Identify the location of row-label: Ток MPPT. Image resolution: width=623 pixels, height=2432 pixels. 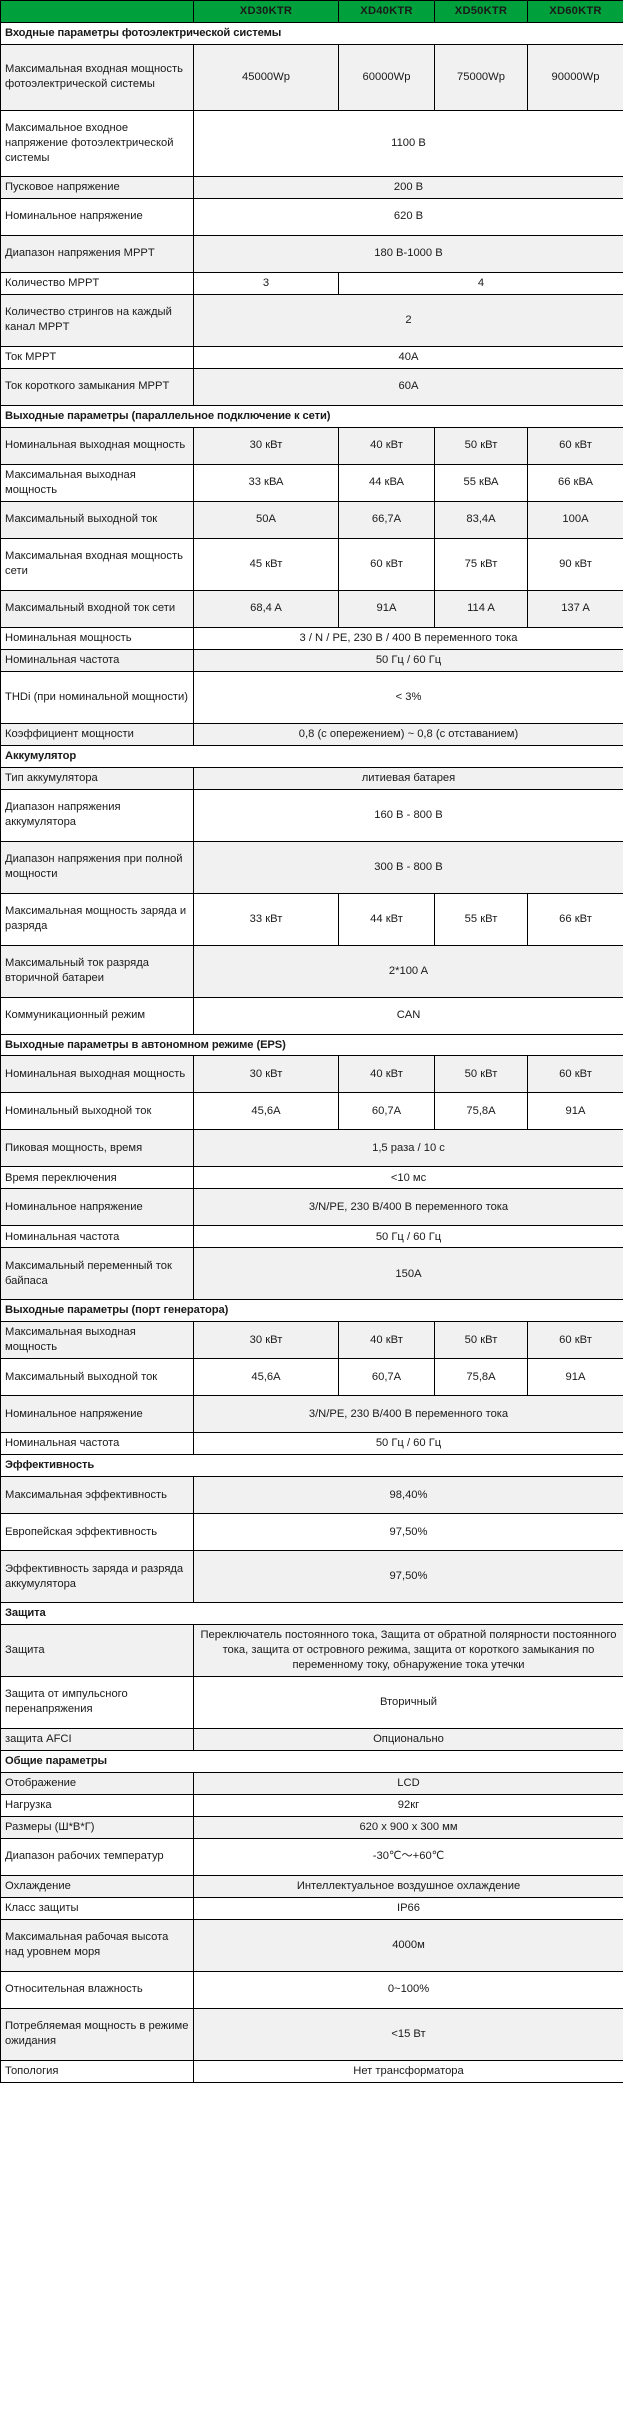
(97, 357).